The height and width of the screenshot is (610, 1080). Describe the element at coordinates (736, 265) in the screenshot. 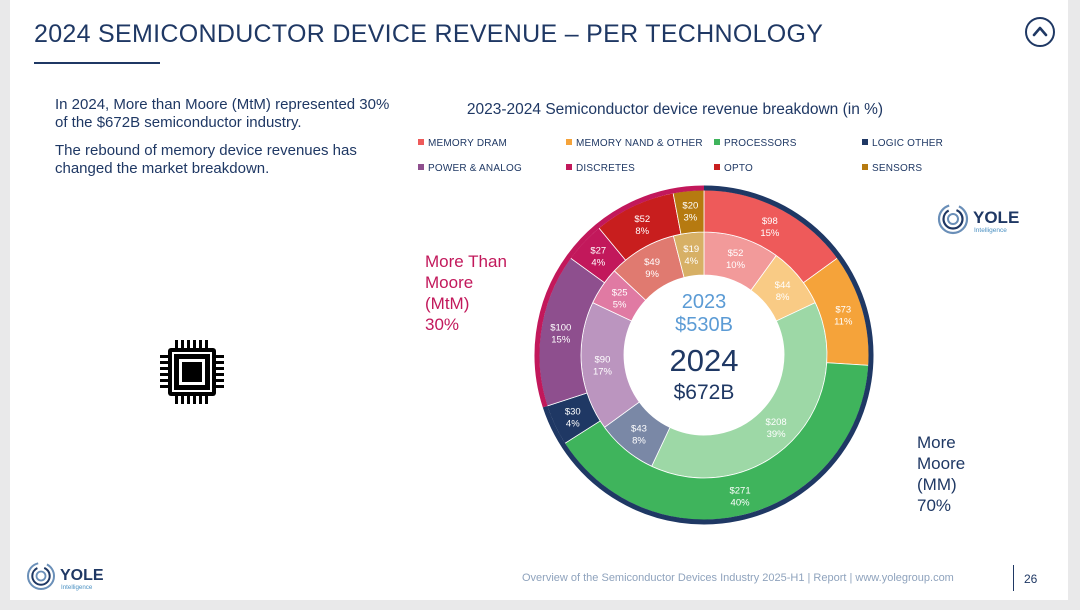

I see `segment-pct-label: 10%` at that location.